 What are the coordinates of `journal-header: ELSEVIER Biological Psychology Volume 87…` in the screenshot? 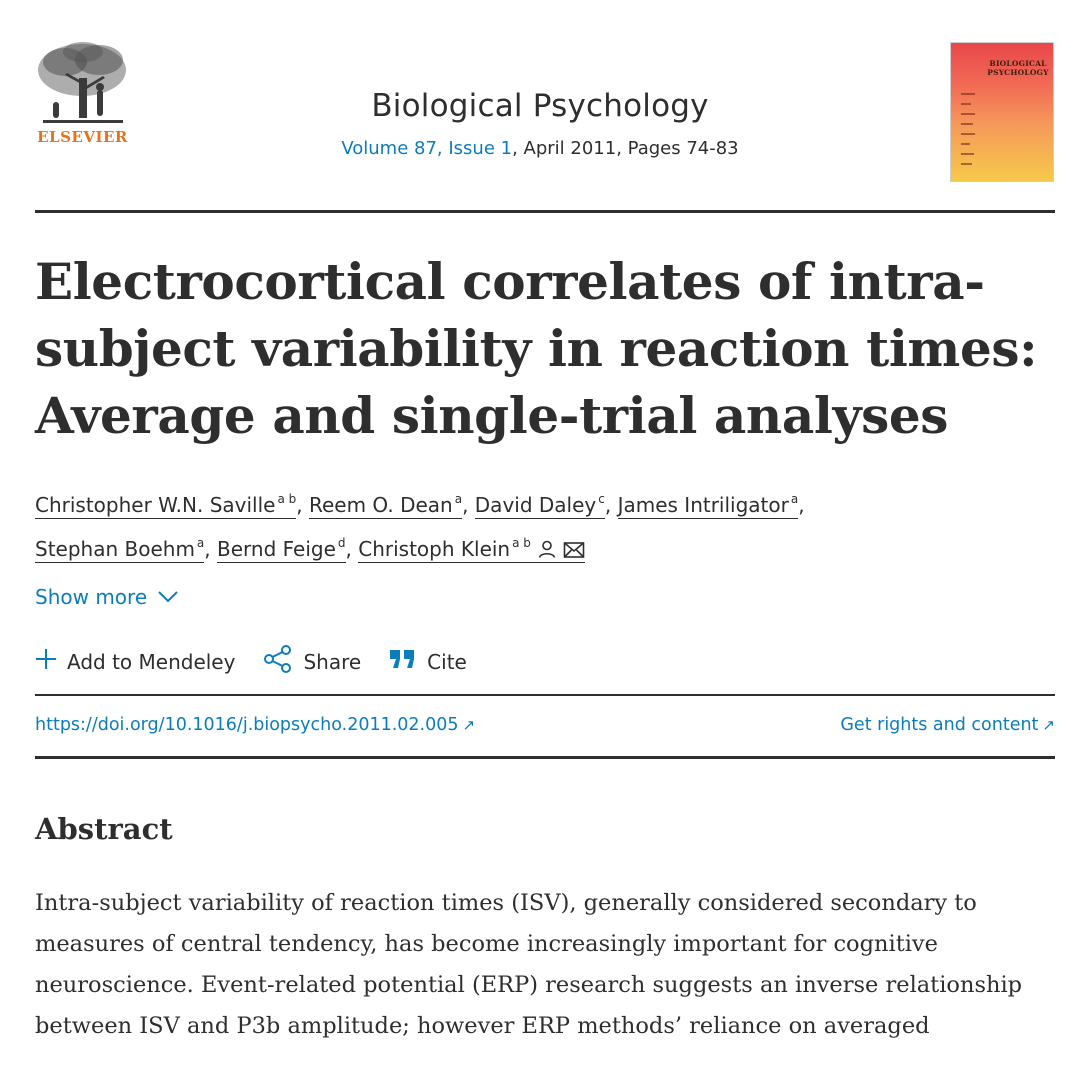 It's located at (545, 112).